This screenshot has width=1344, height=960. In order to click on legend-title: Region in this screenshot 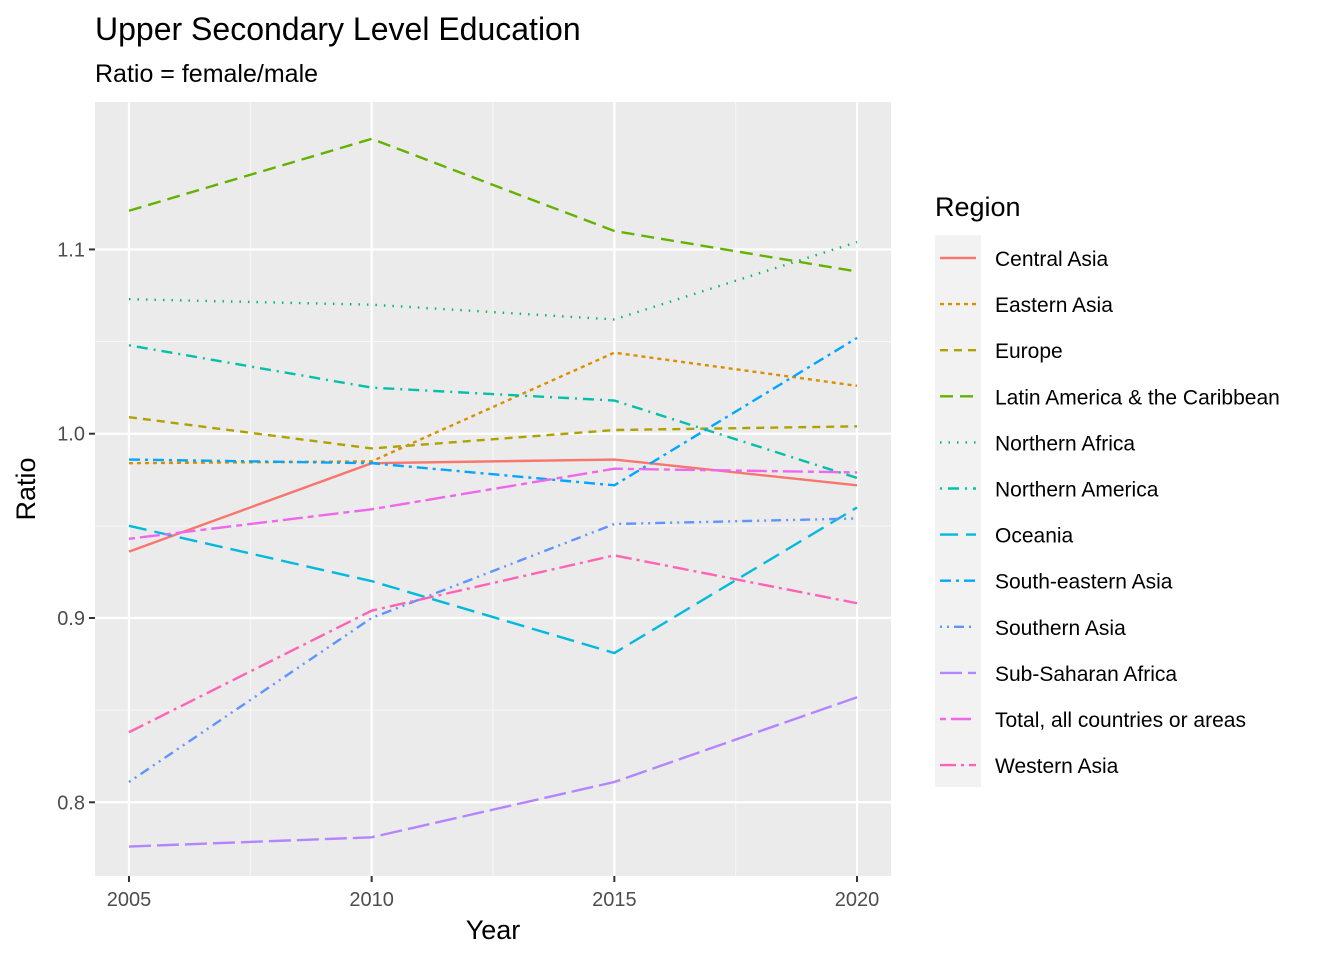, I will do `click(978, 207)`.